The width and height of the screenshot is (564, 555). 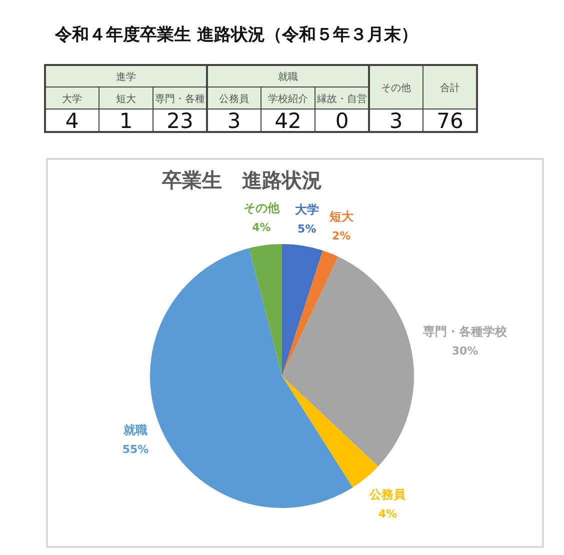 What do you see at coordinates (242, 180) in the screenshot?
I see `chart-title: 卒業生 進路状況` at bounding box center [242, 180].